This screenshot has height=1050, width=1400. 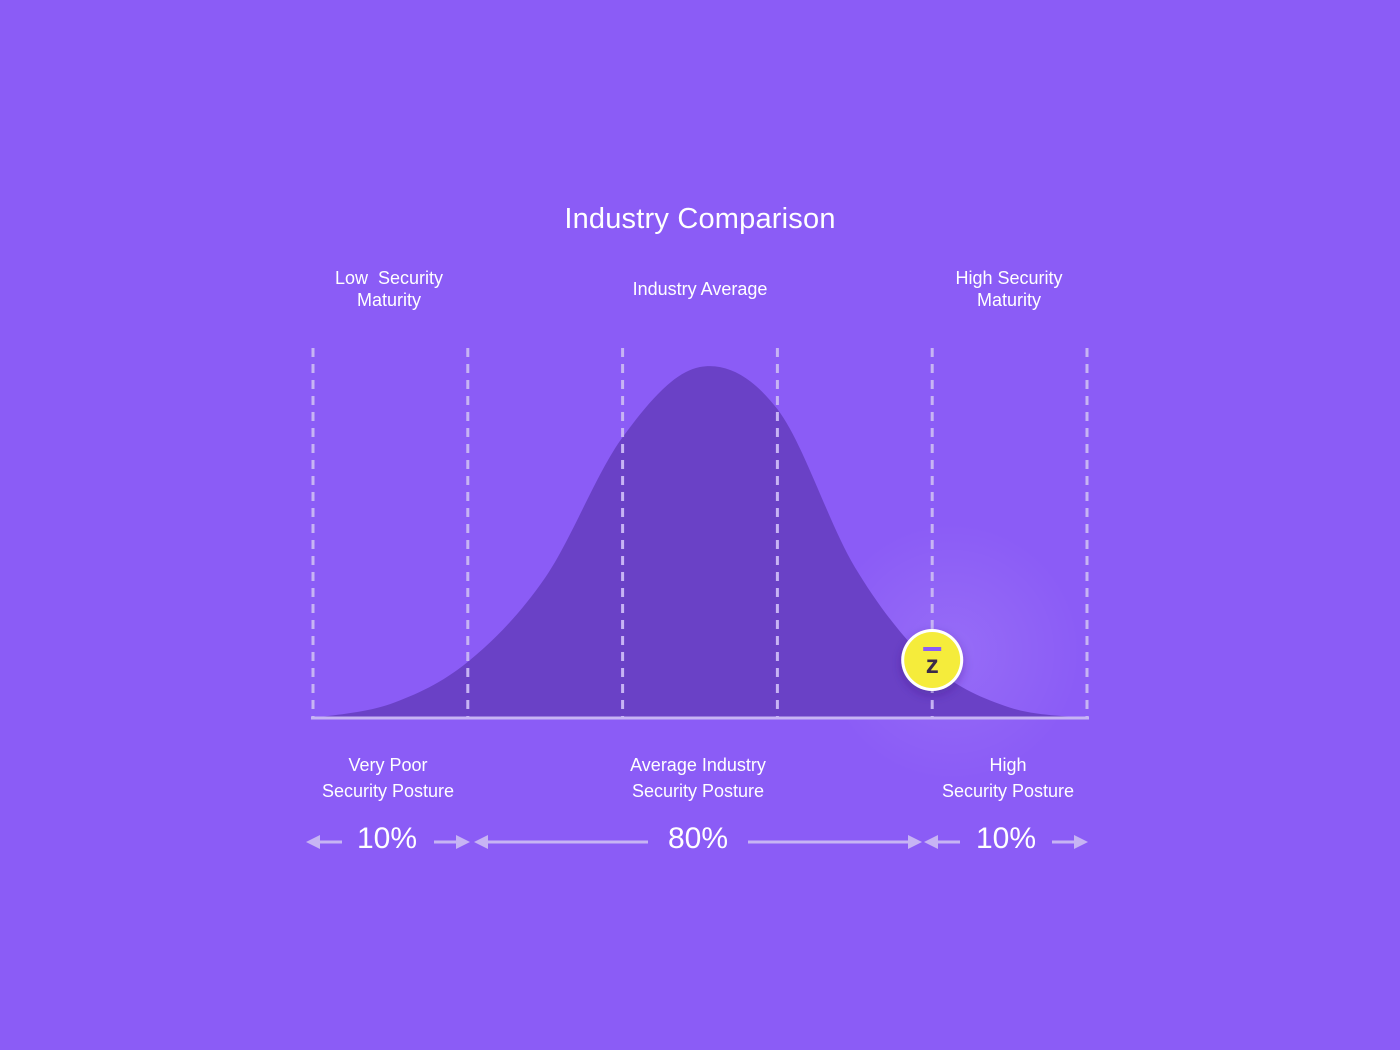 What do you see at coordinates (698, 838) in the screenshot?
I see `percent-middle: 80%` at bounding box center [698, 838].